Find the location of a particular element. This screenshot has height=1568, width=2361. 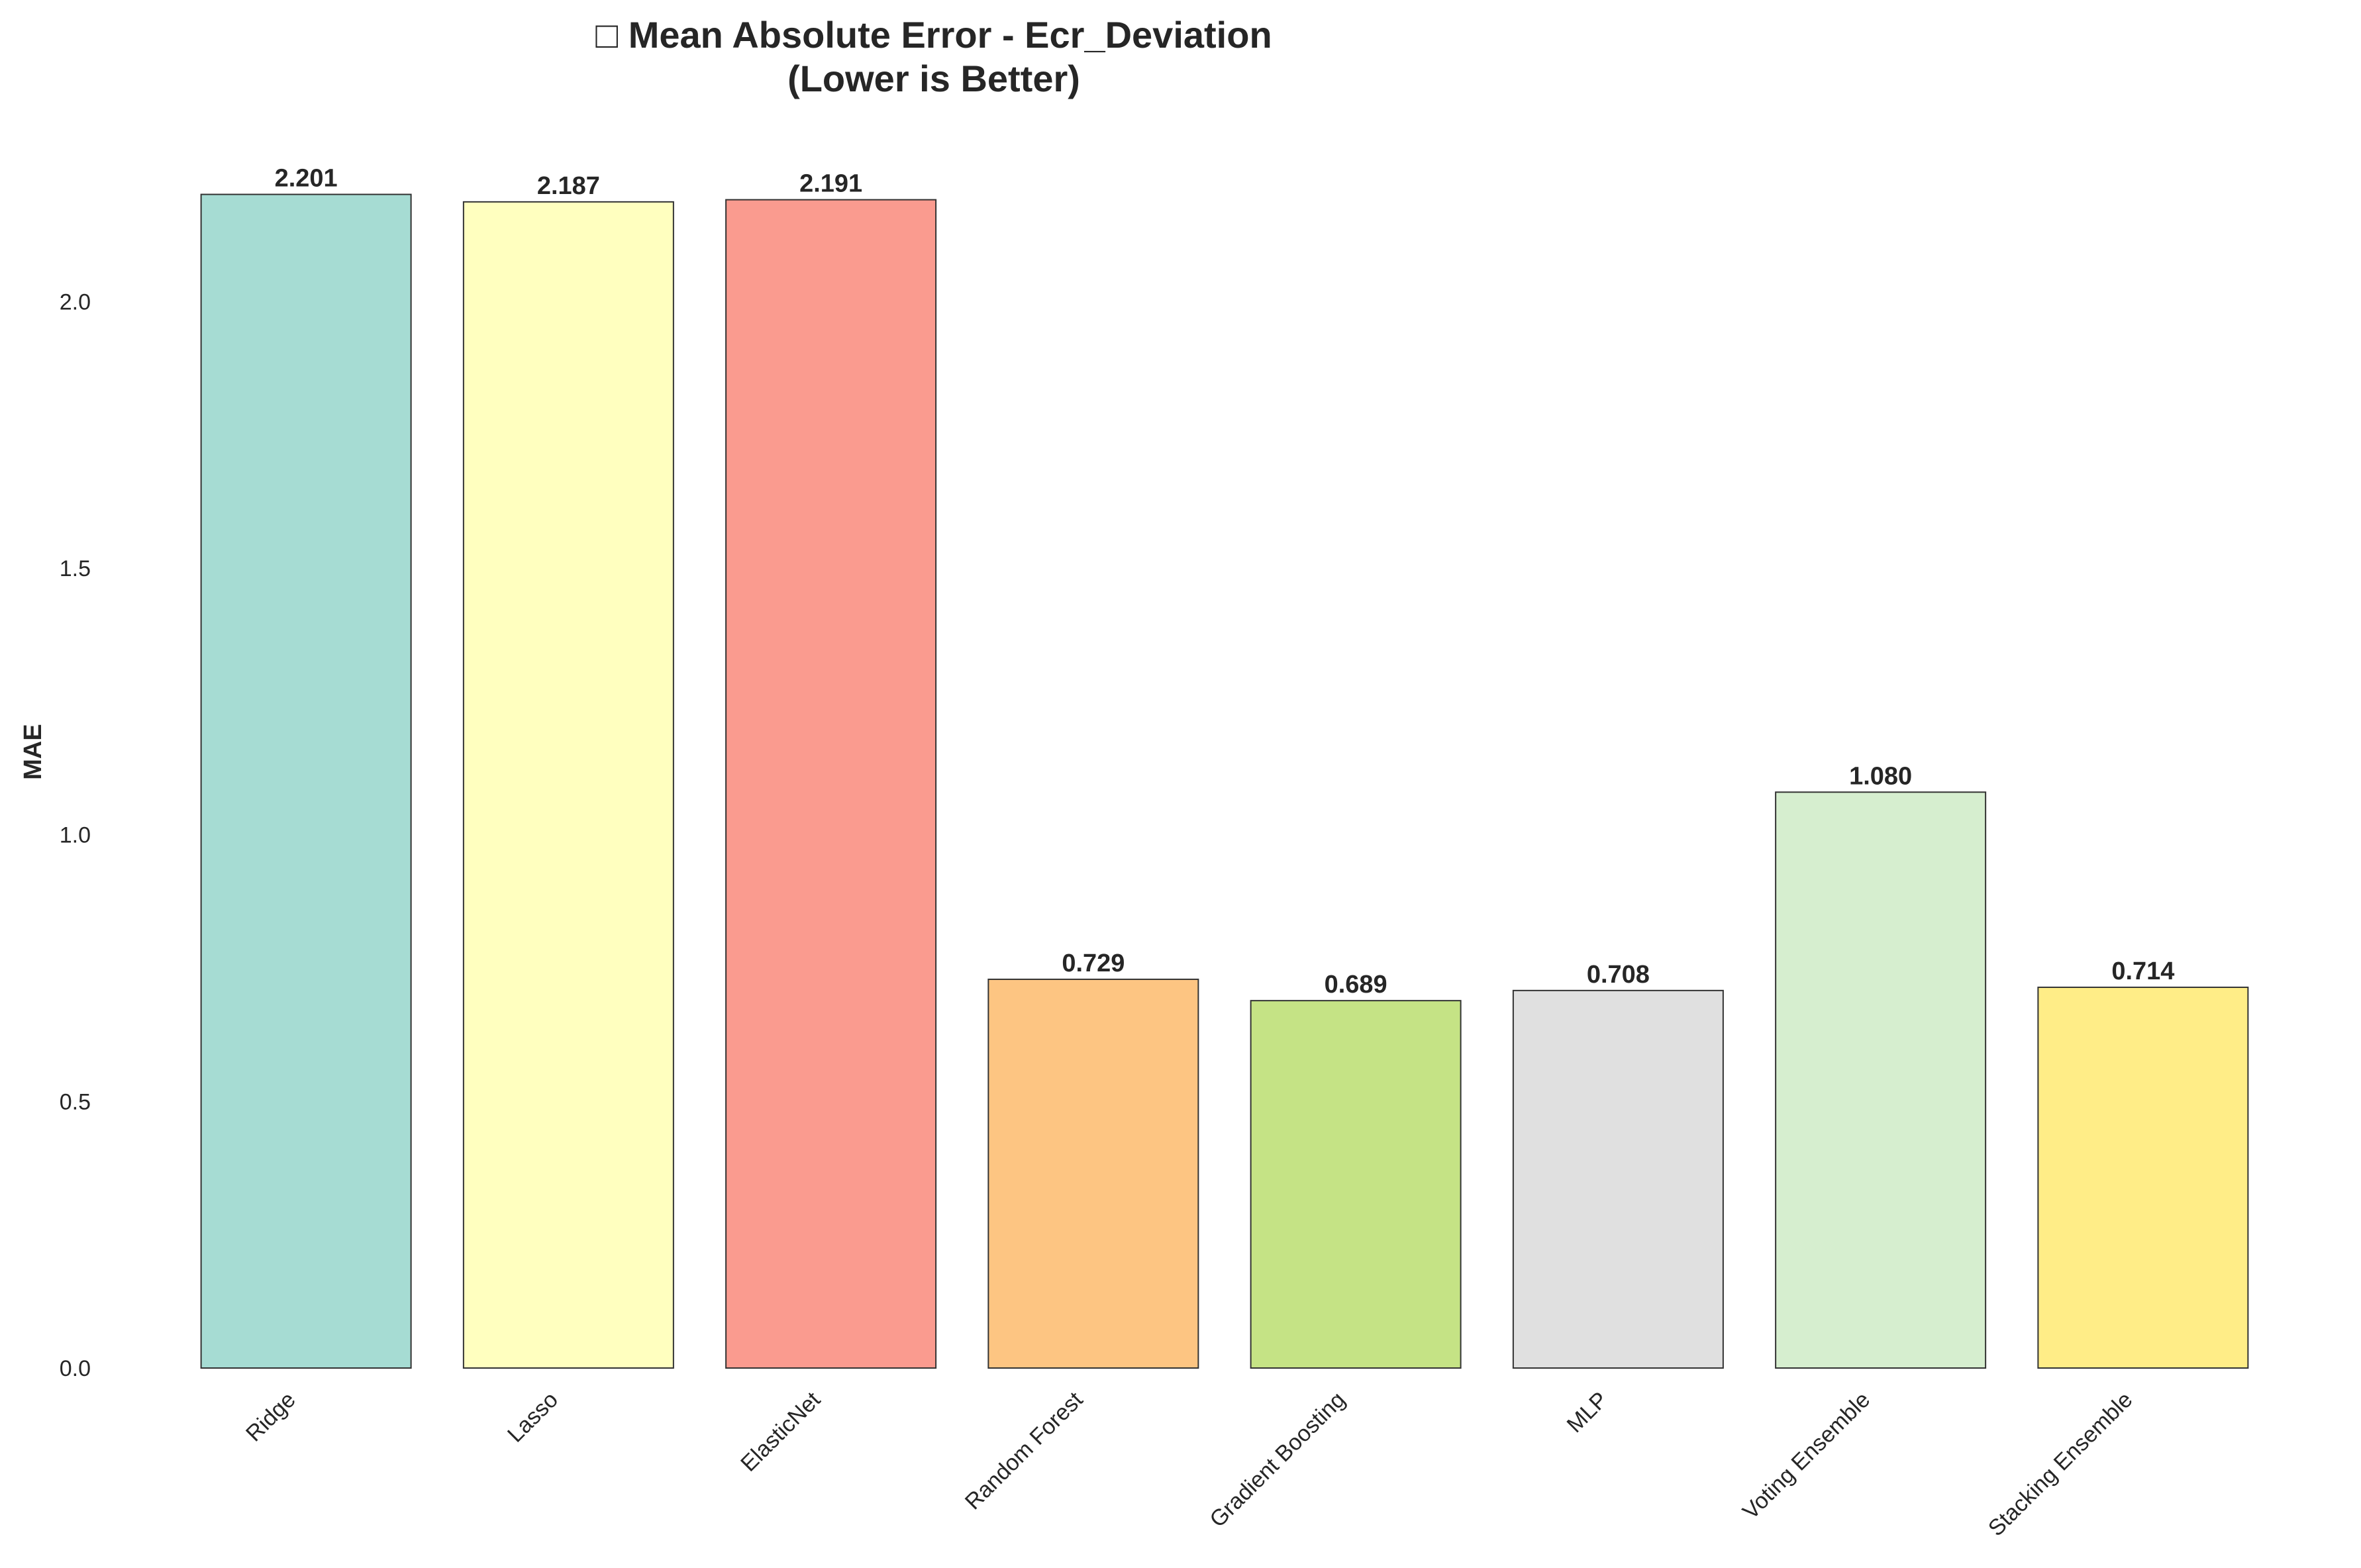

y-axis-ticks: 0.0 0.5 1.0 1.5 2.0 is located at coordinates (75, 835).